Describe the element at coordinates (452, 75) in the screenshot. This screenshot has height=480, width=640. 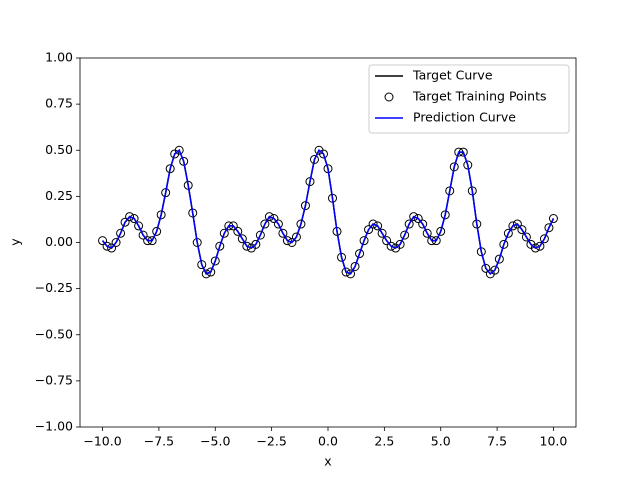
I see `legend-label: Target Curve` at that location.